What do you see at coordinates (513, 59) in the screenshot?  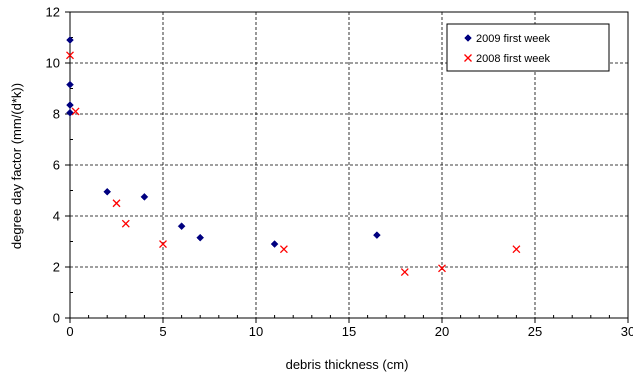 I see `legend-label: 2008 first week` at bounding box center [513, 59].